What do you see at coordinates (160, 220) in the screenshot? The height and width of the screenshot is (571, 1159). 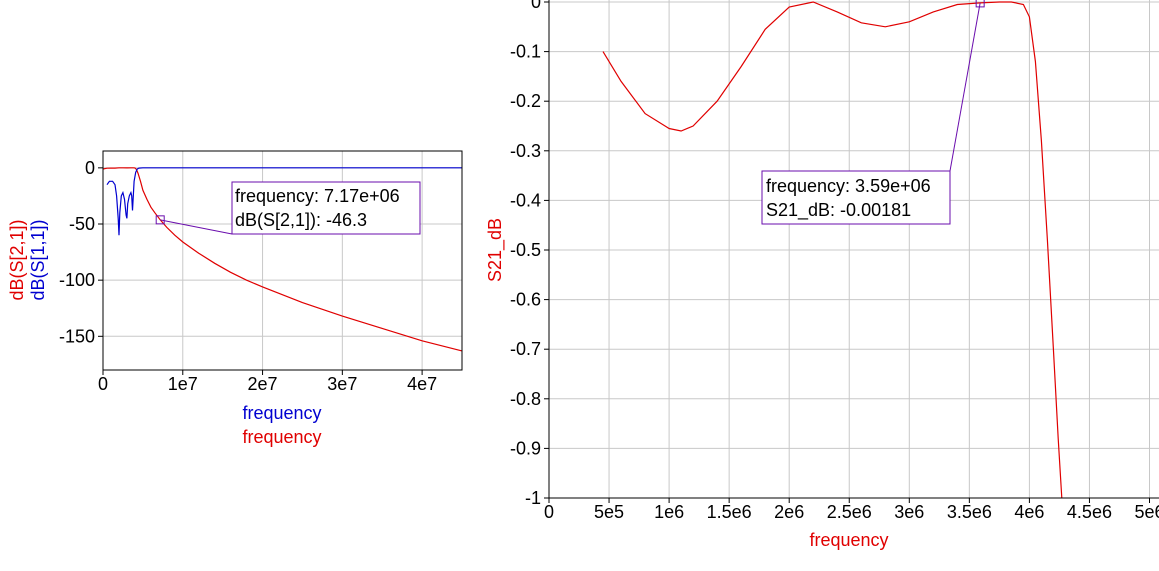 I see `left-marker-point` at bounding box center [160, 220].